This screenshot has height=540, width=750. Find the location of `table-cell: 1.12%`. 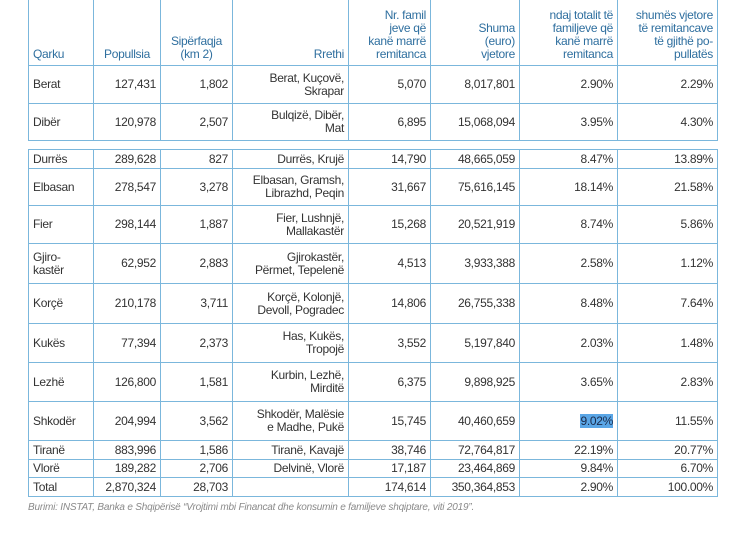

table-cell: 1.12% is located at coordinates (667, 263).